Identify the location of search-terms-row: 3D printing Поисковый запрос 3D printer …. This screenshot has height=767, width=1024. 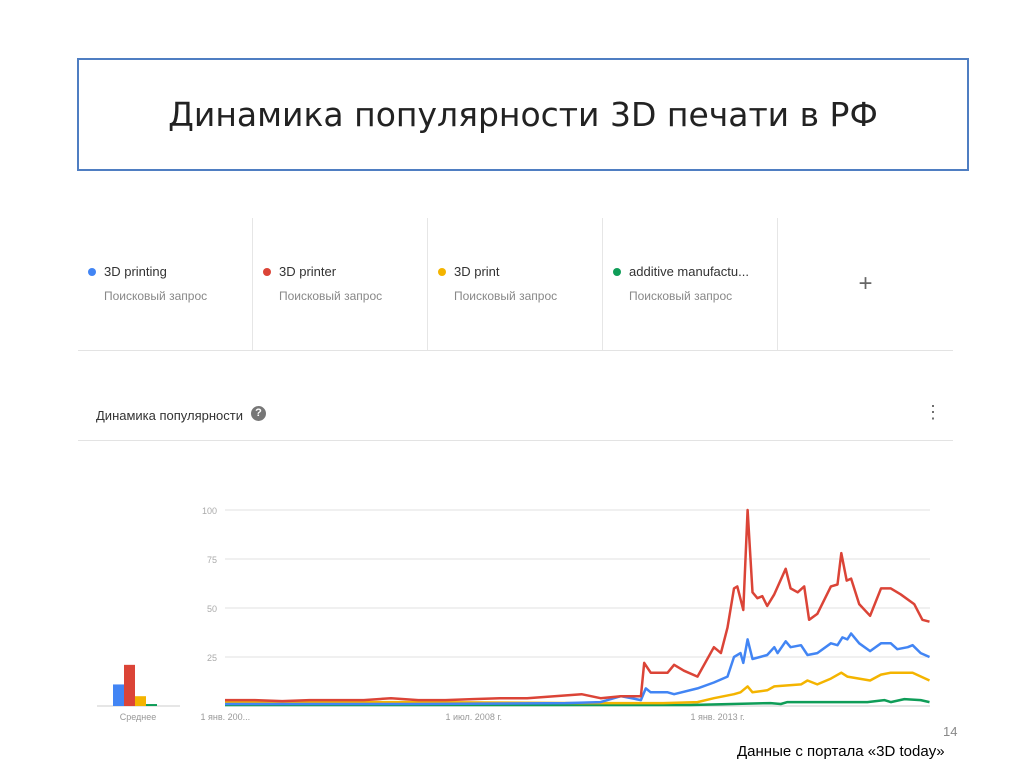
(515, 284).